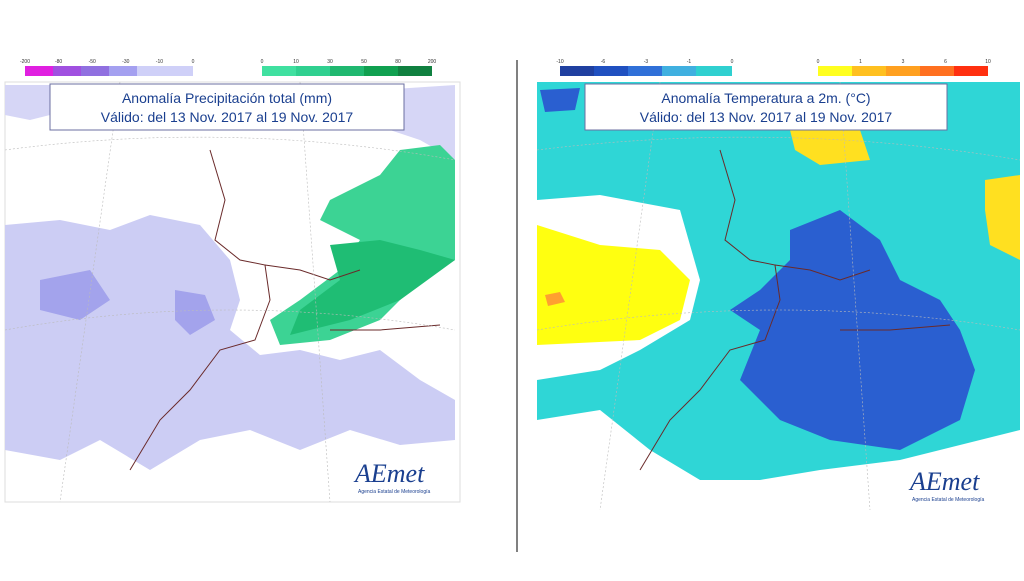  What do you see at coordinates (330, 62) in the screenshot?
I see `legend-label: 30` at bounding box center [330, 62].